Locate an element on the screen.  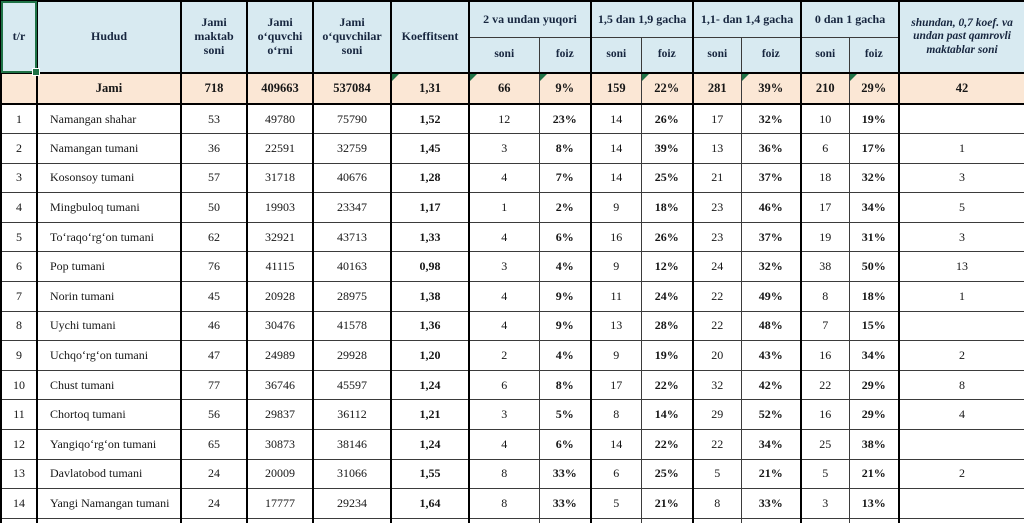
cell-s1114-foiz: 21% is located at coordinates (771, 474).